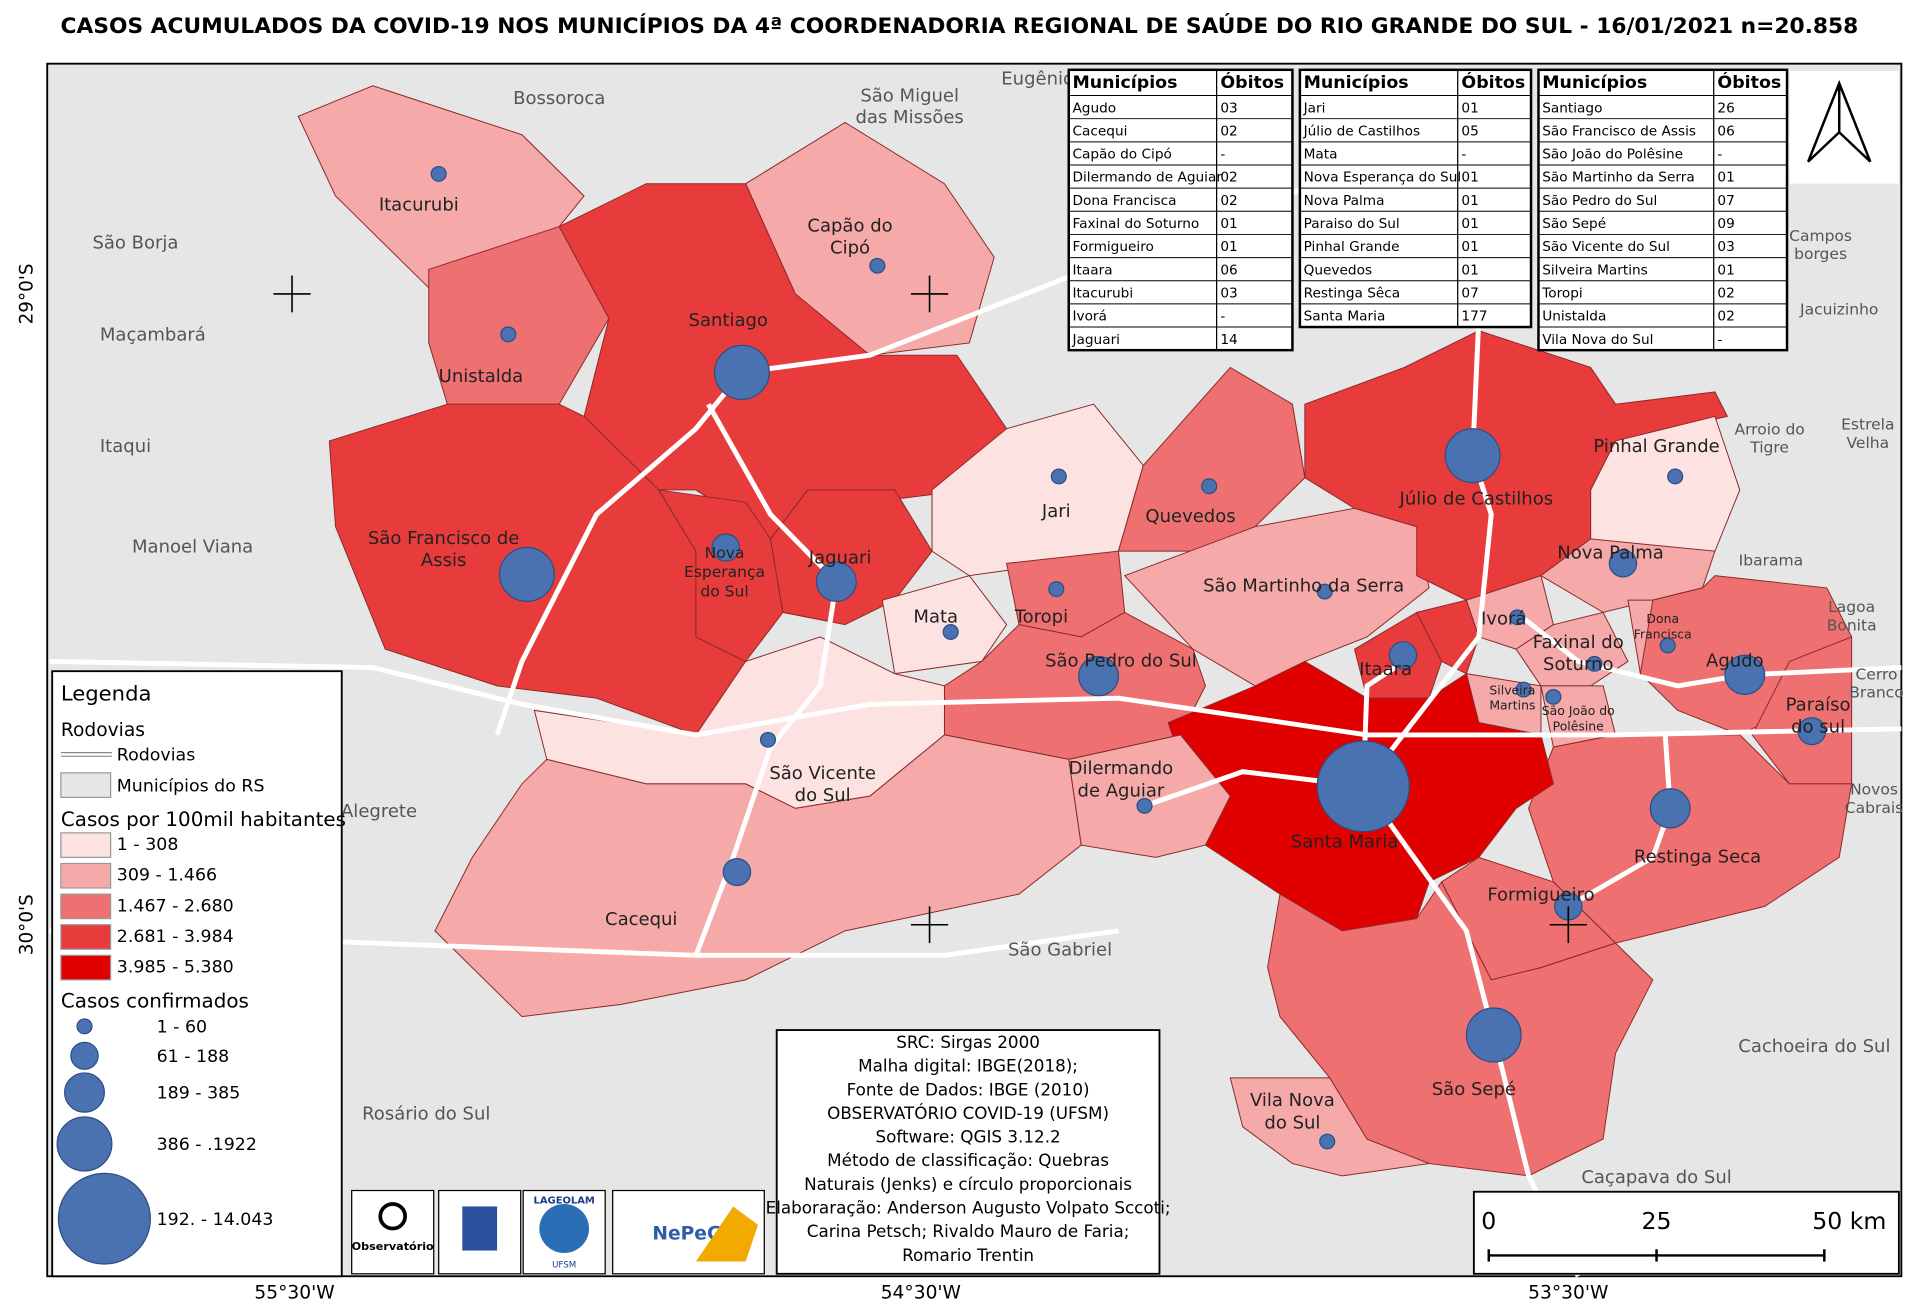 This screenshot has height=1313, width=1920. Describe the element at coordinates (1352, 247) in the screenshot. I see `table-cell: Pinhal Grande` at that location.